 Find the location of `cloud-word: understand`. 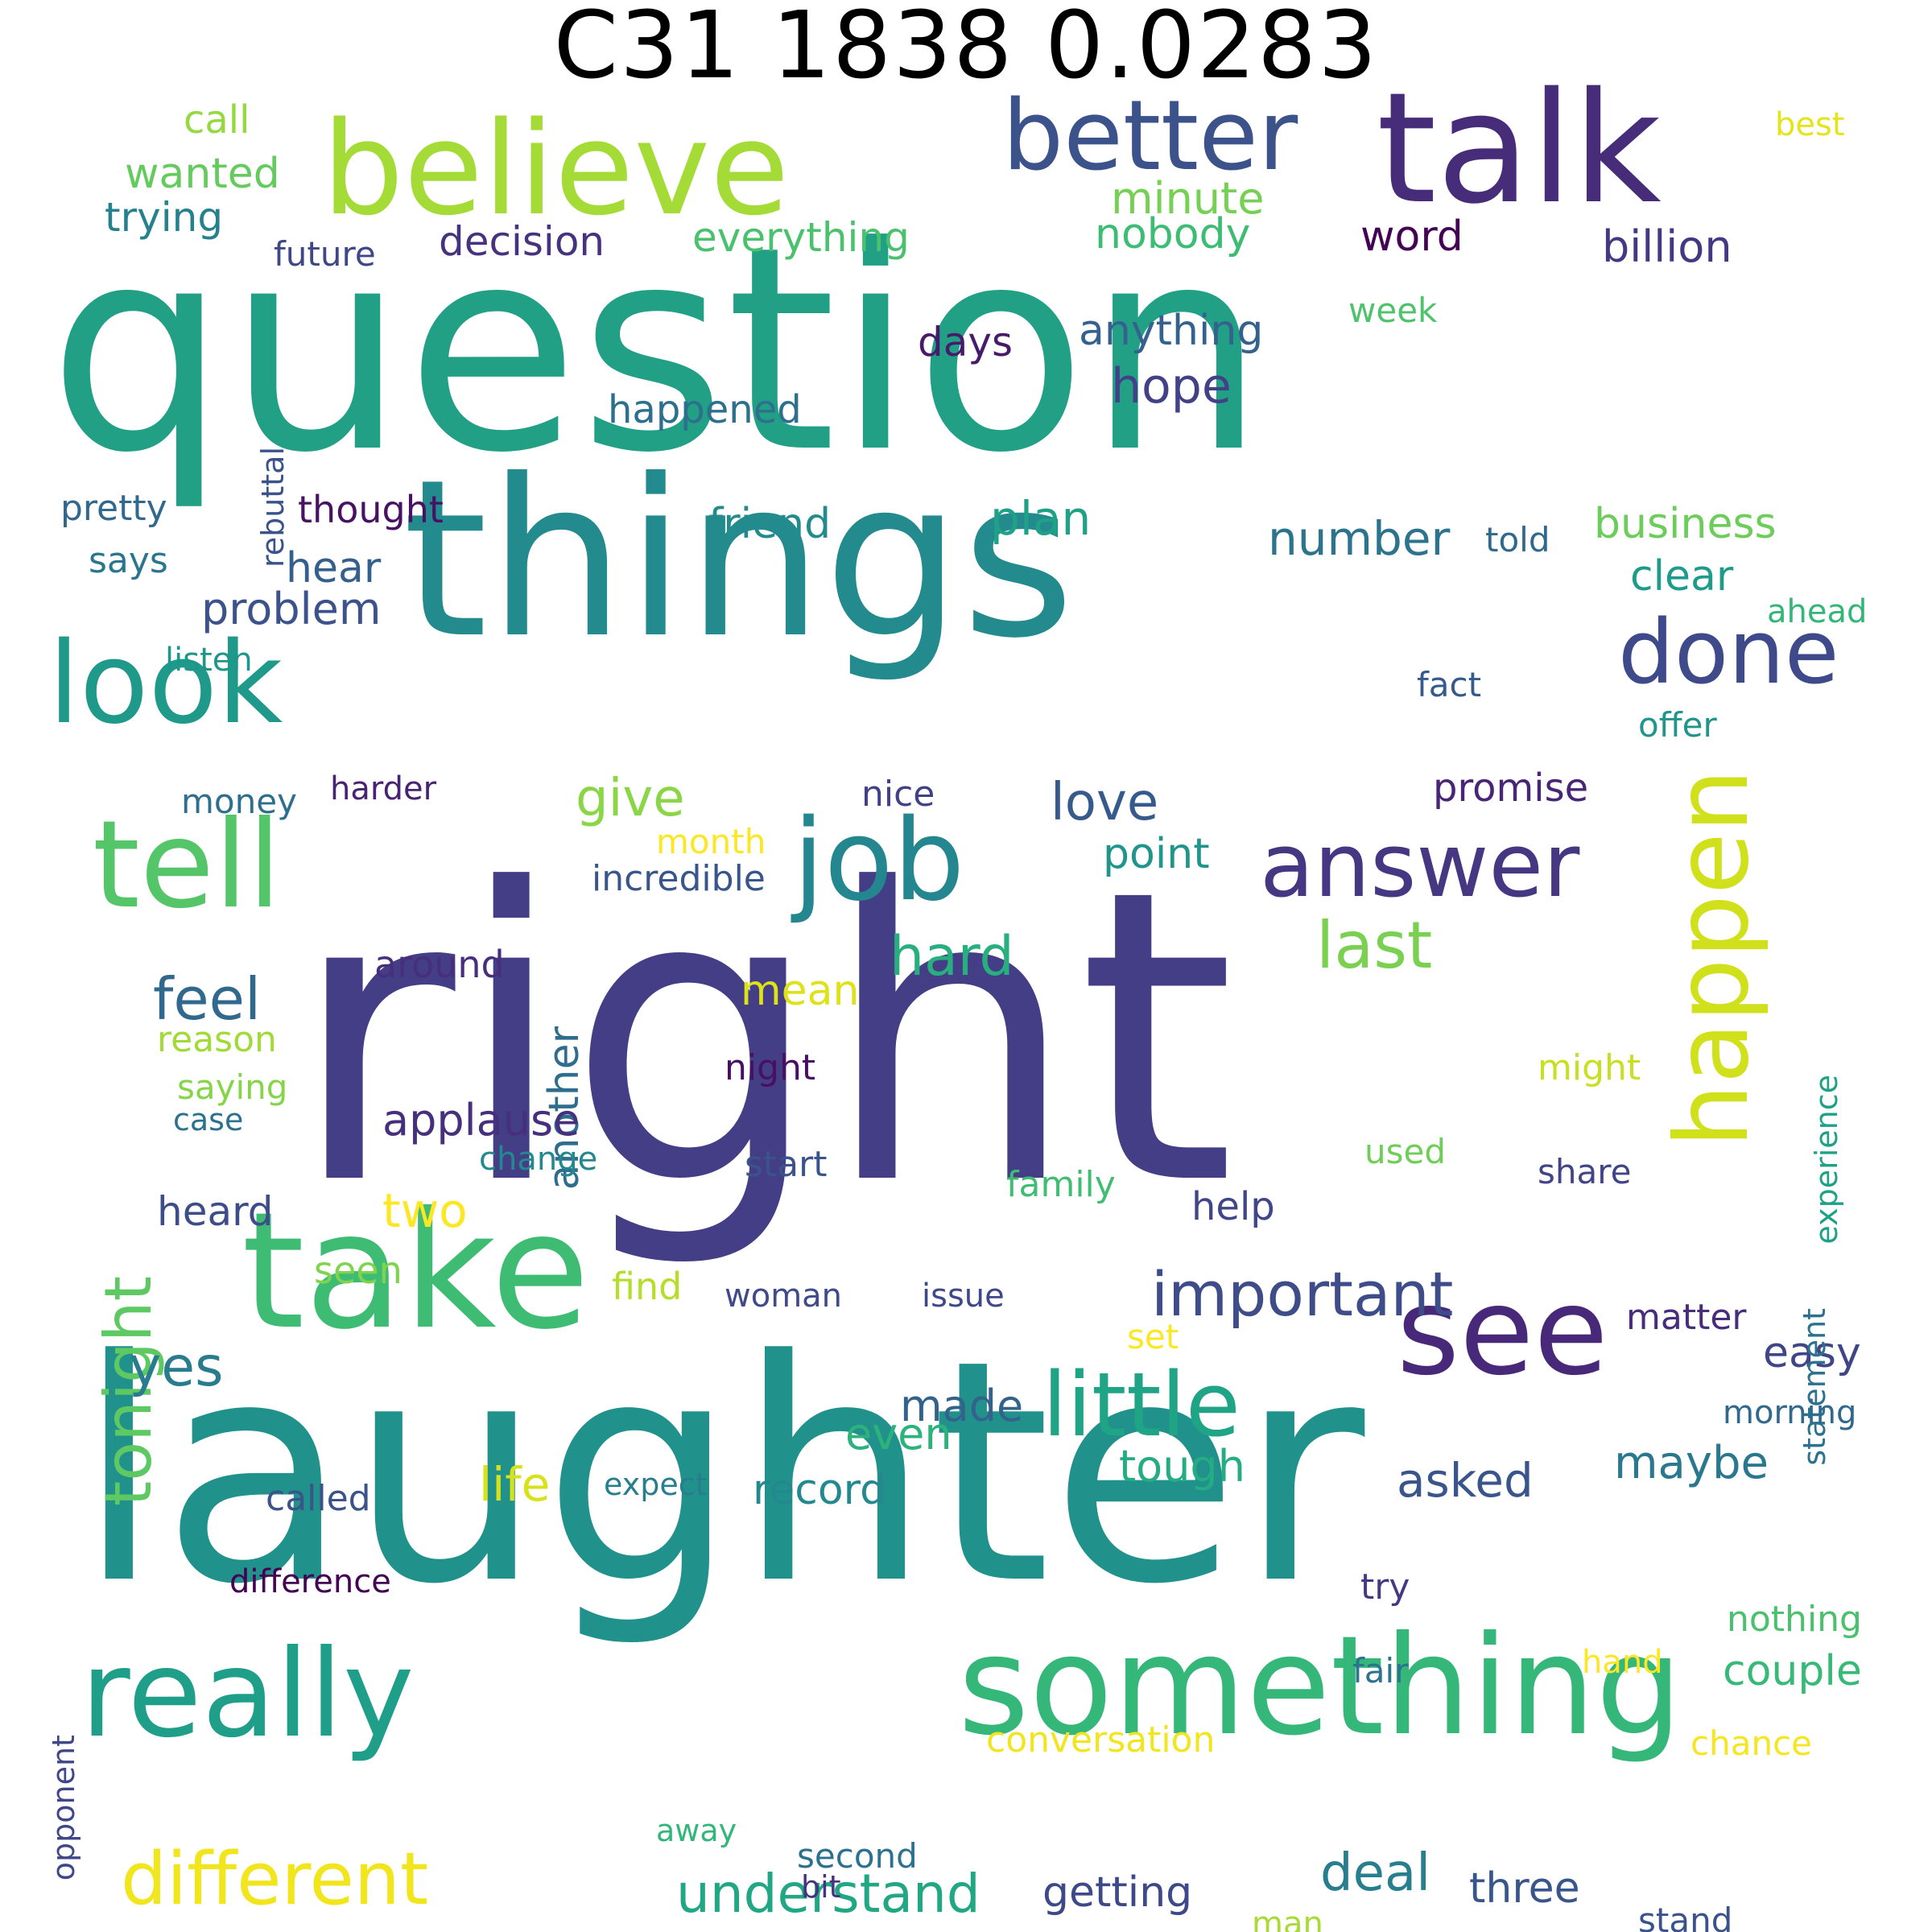

cloud-word: understand is located at coordinates (828, 1894).